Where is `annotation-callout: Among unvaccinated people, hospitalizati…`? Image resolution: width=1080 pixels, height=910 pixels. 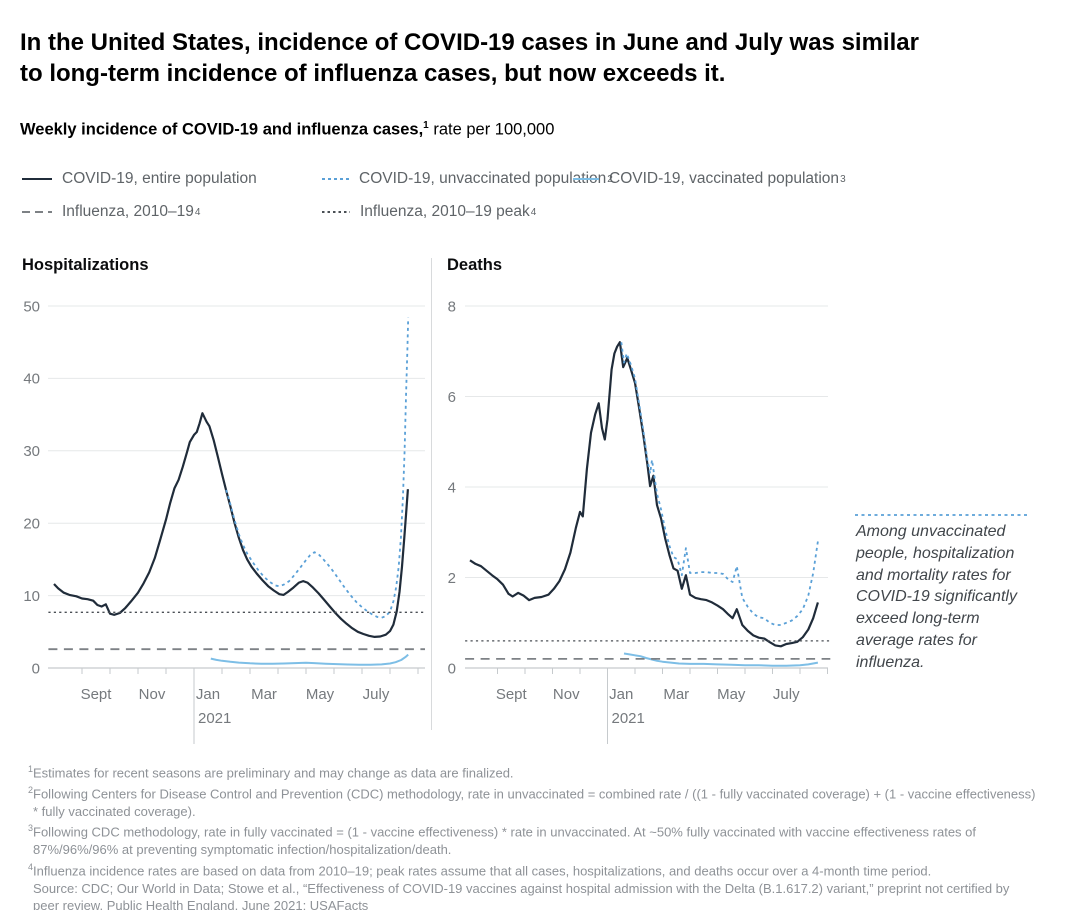 annotation-callout: Among unvaccinated people, hospitalizati… is located at coordinates (936, 597).